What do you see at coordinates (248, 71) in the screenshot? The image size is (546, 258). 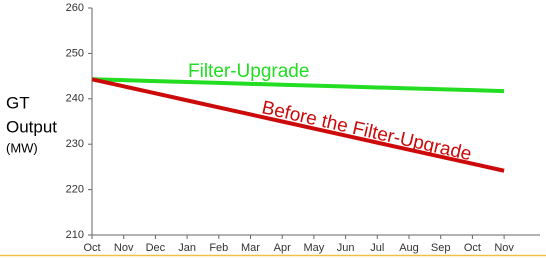 I see `series-label: Filter-Upgrade` at bounding box center [248, 71].